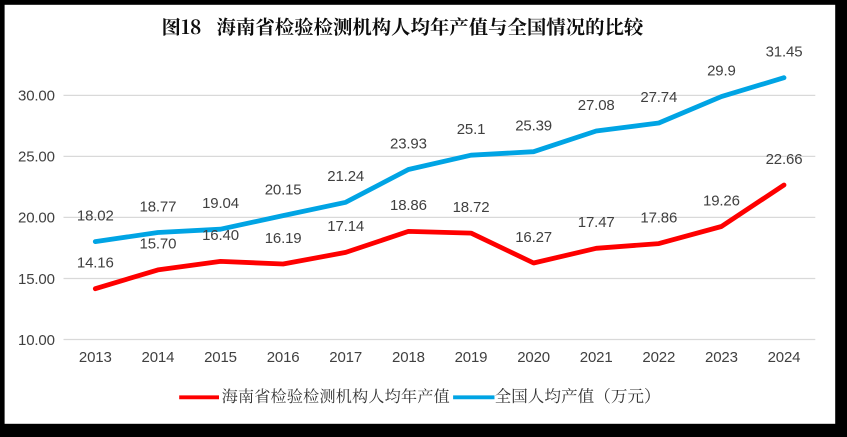 The width and height of the screenshot is (847, 437). What do you see at coordinates (533, 357) in the screenshot?
I see `svg-text: 2020` at bounding box center [533, 357].